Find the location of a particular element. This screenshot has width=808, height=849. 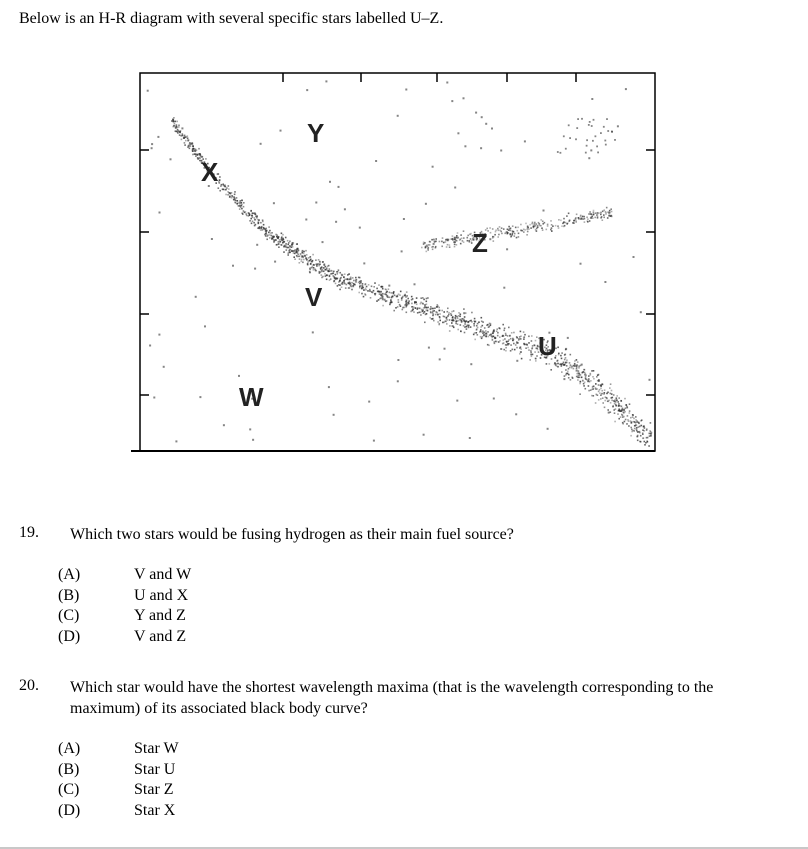

top-axis-ticks is located at coordinates (429, 77).